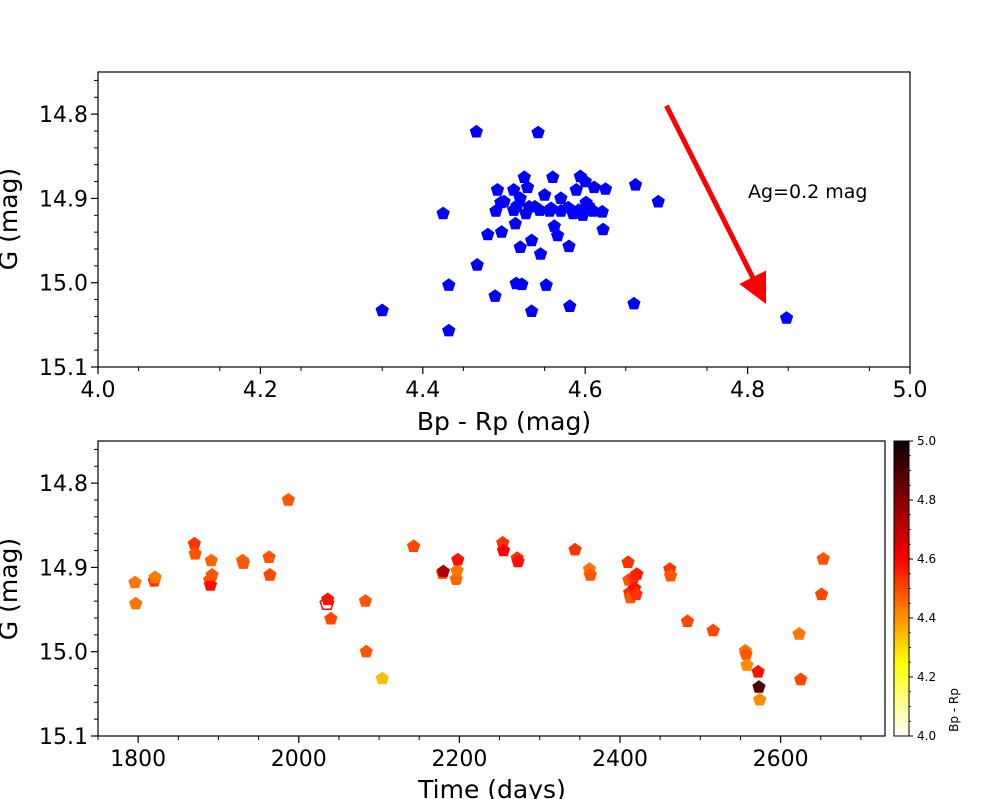 This screenshot has width=999, height=799. Describe the element at coordinates (11, 219) in the screenshot. I see `cmd-y-axis-label: G (mag)` at that location.